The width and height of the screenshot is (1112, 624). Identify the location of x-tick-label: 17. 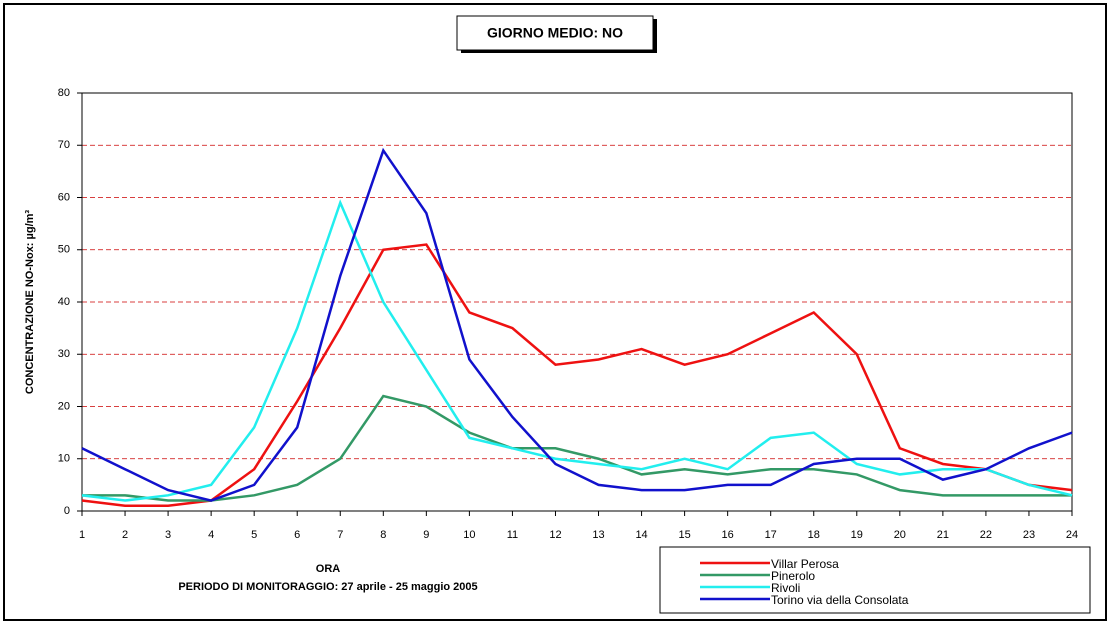
(771, 535).